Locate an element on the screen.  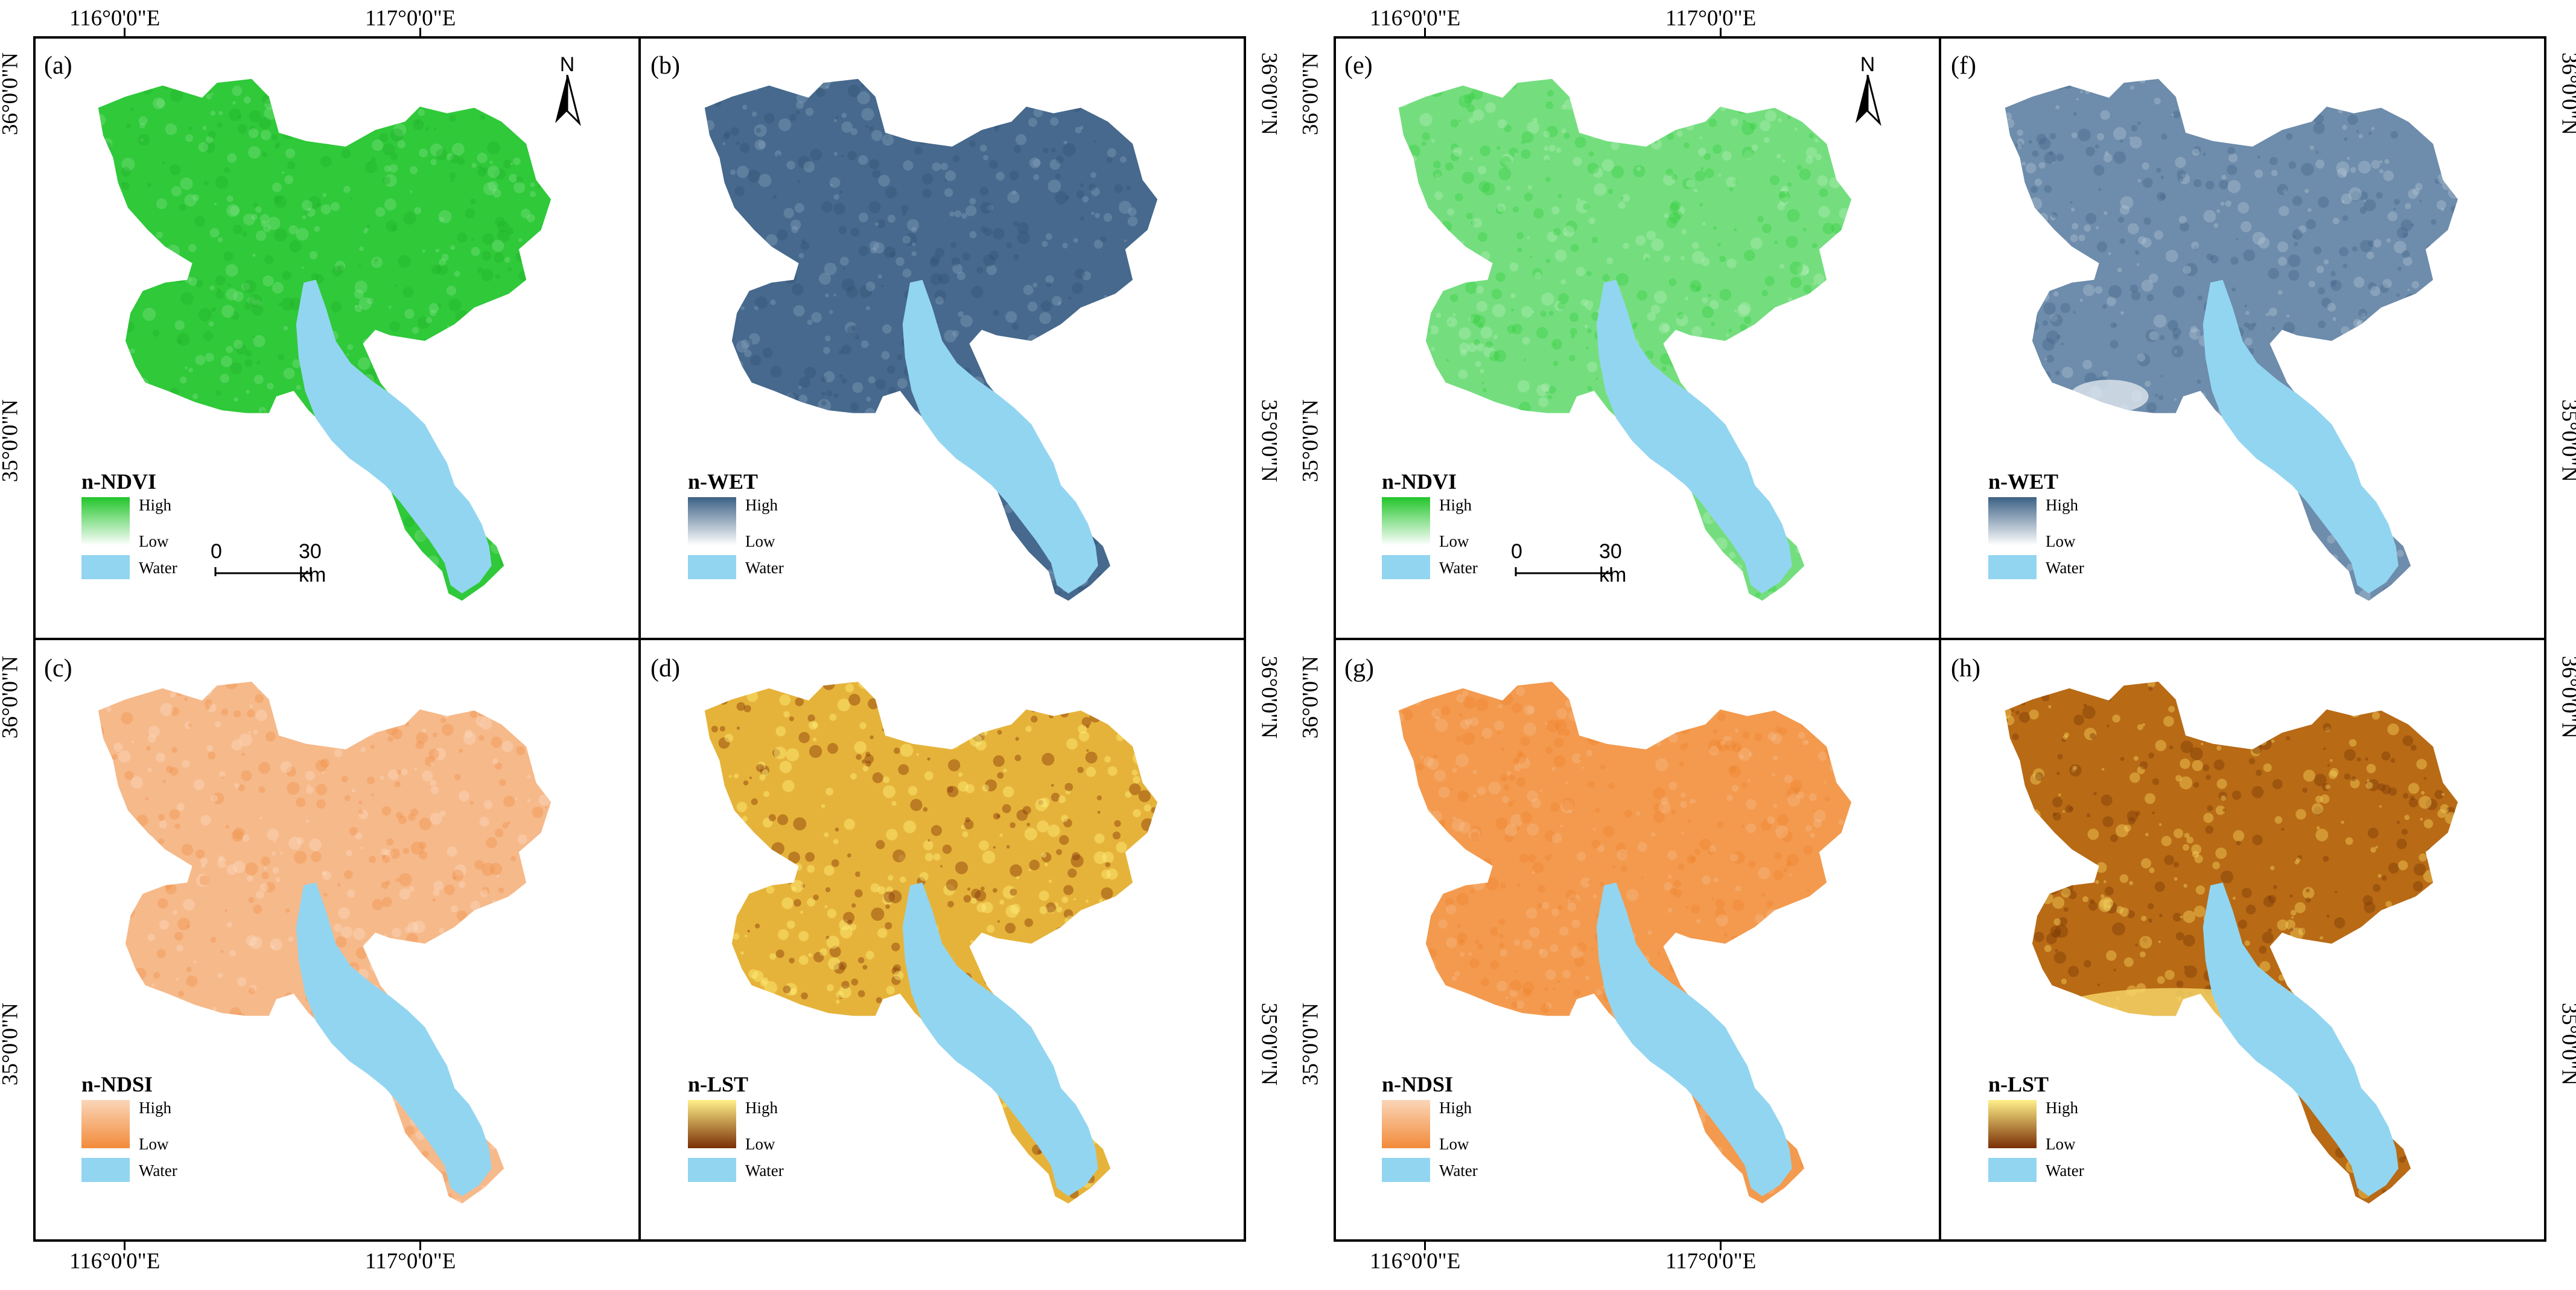
map-panel: (f) n-WET High Low Water is located at coordinates (2243, 338).